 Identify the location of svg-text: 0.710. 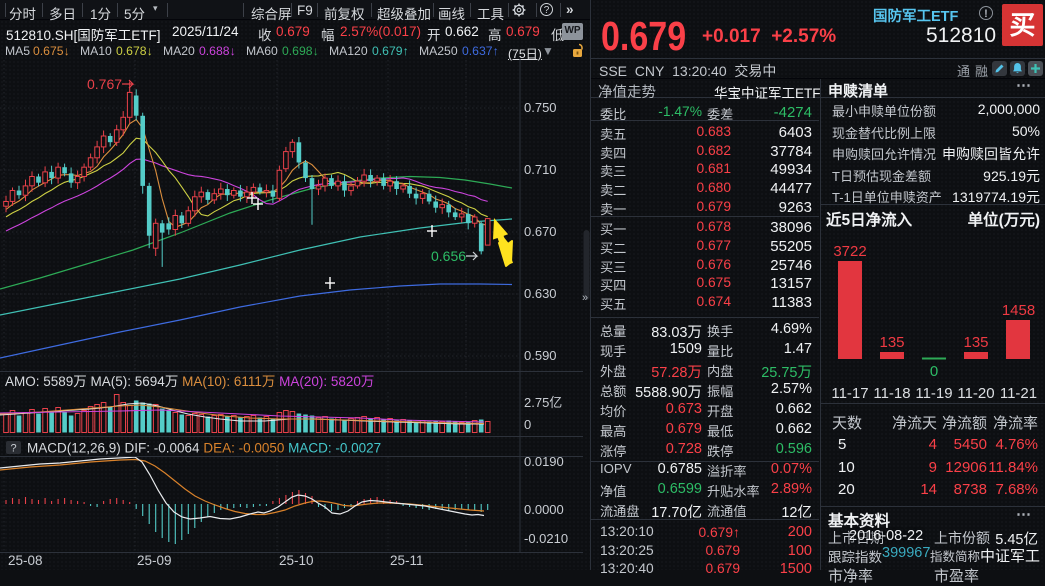
(540, 169).